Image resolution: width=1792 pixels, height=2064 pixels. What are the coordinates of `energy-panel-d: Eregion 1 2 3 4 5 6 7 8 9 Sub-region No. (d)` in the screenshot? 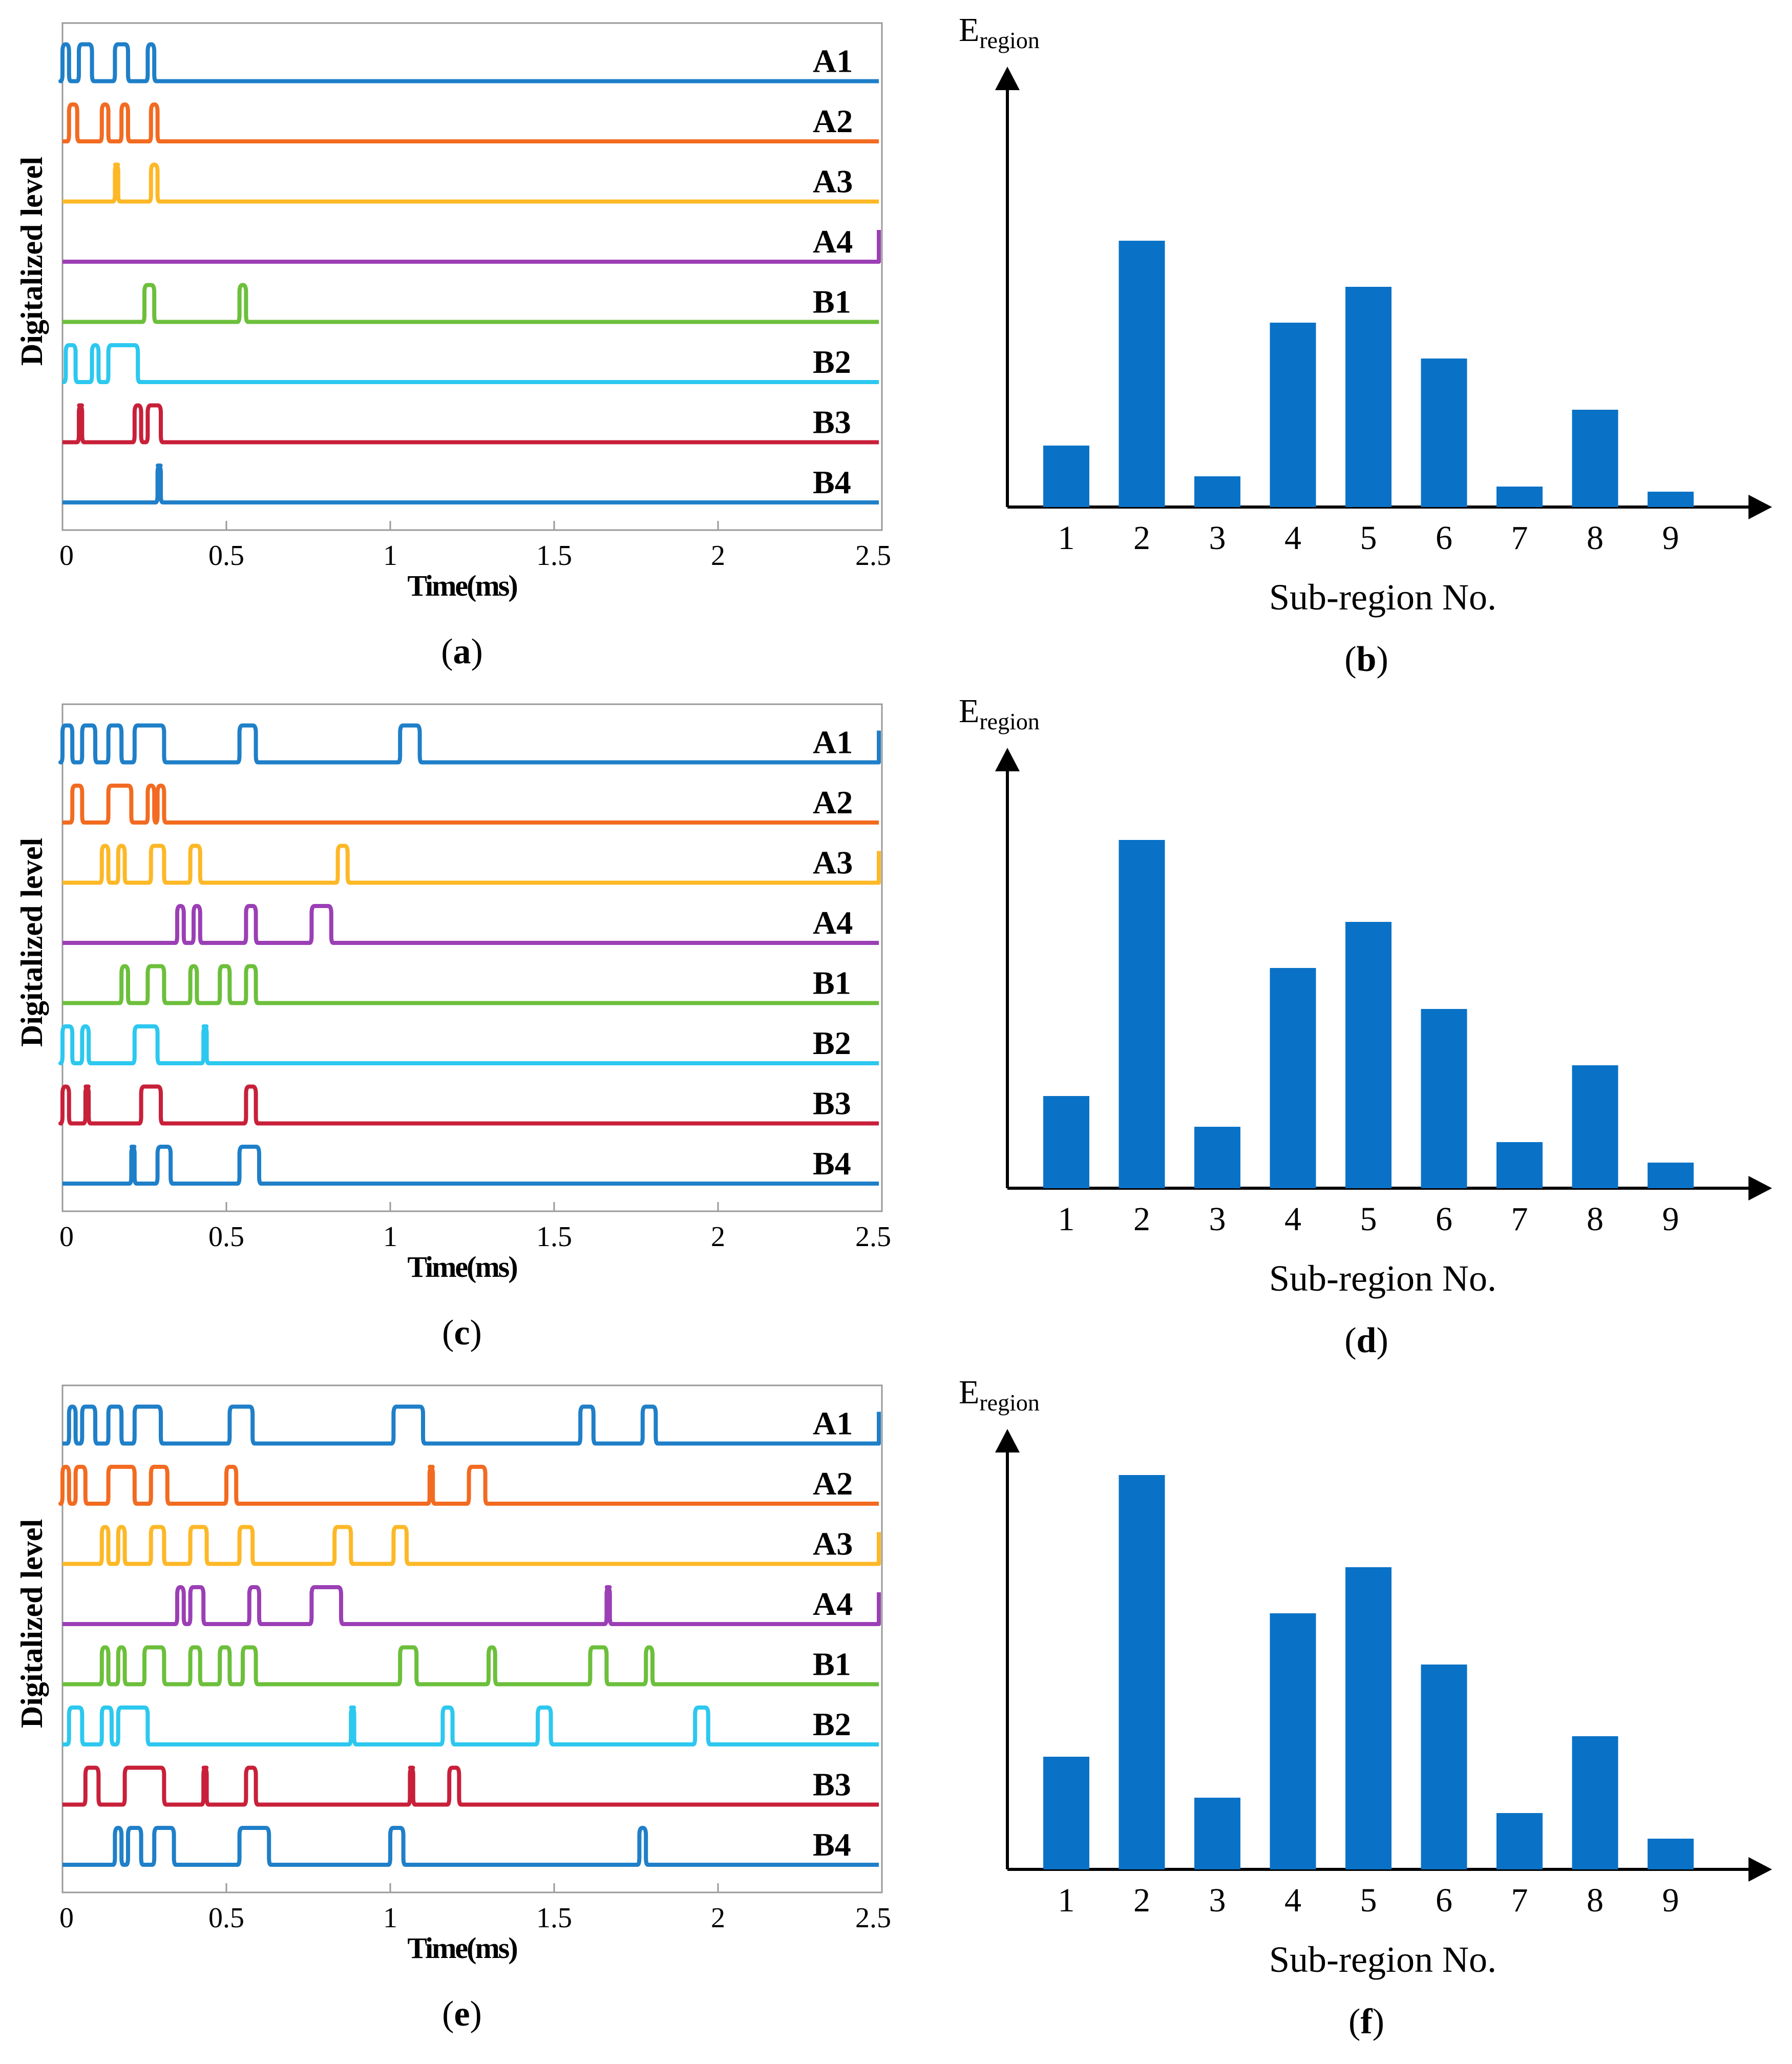 It's located at (1365, 1026).